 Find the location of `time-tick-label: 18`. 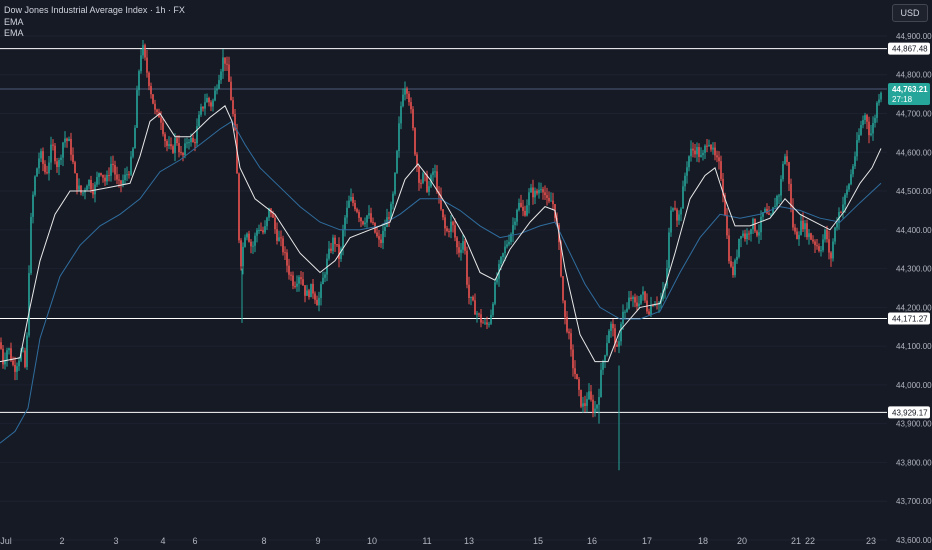

time-tick-label: 18 is located at coordinates (703, 541).